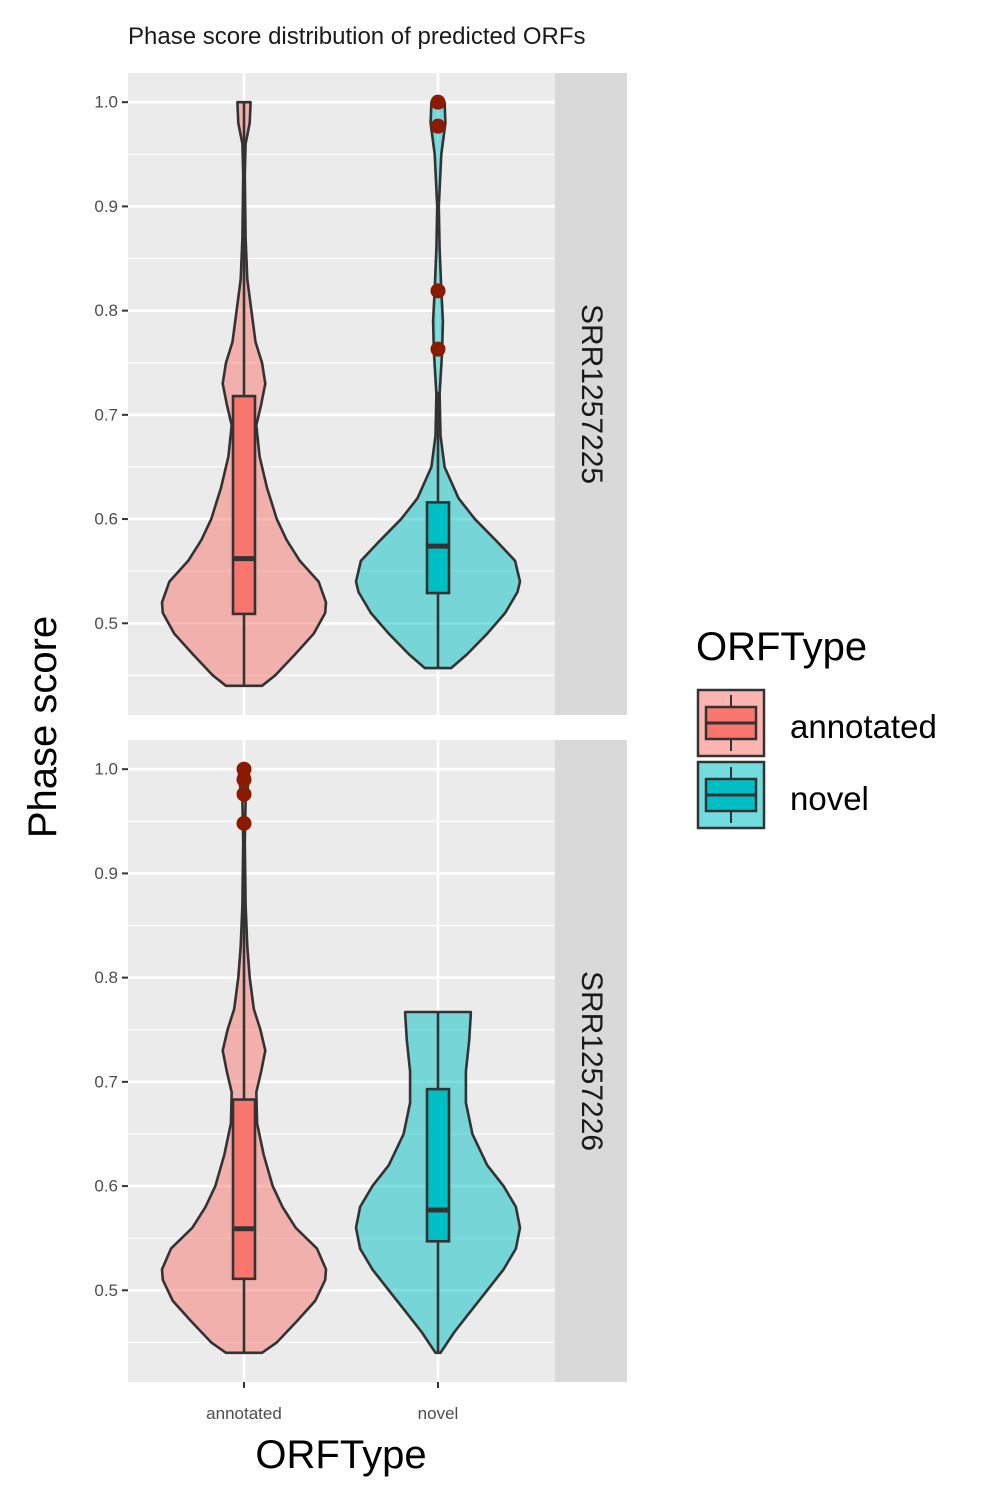 The height and width of the screenshot is (1500, 1000). I want to click on facet-strip-label: SRR1257226, so click(591, 1061).